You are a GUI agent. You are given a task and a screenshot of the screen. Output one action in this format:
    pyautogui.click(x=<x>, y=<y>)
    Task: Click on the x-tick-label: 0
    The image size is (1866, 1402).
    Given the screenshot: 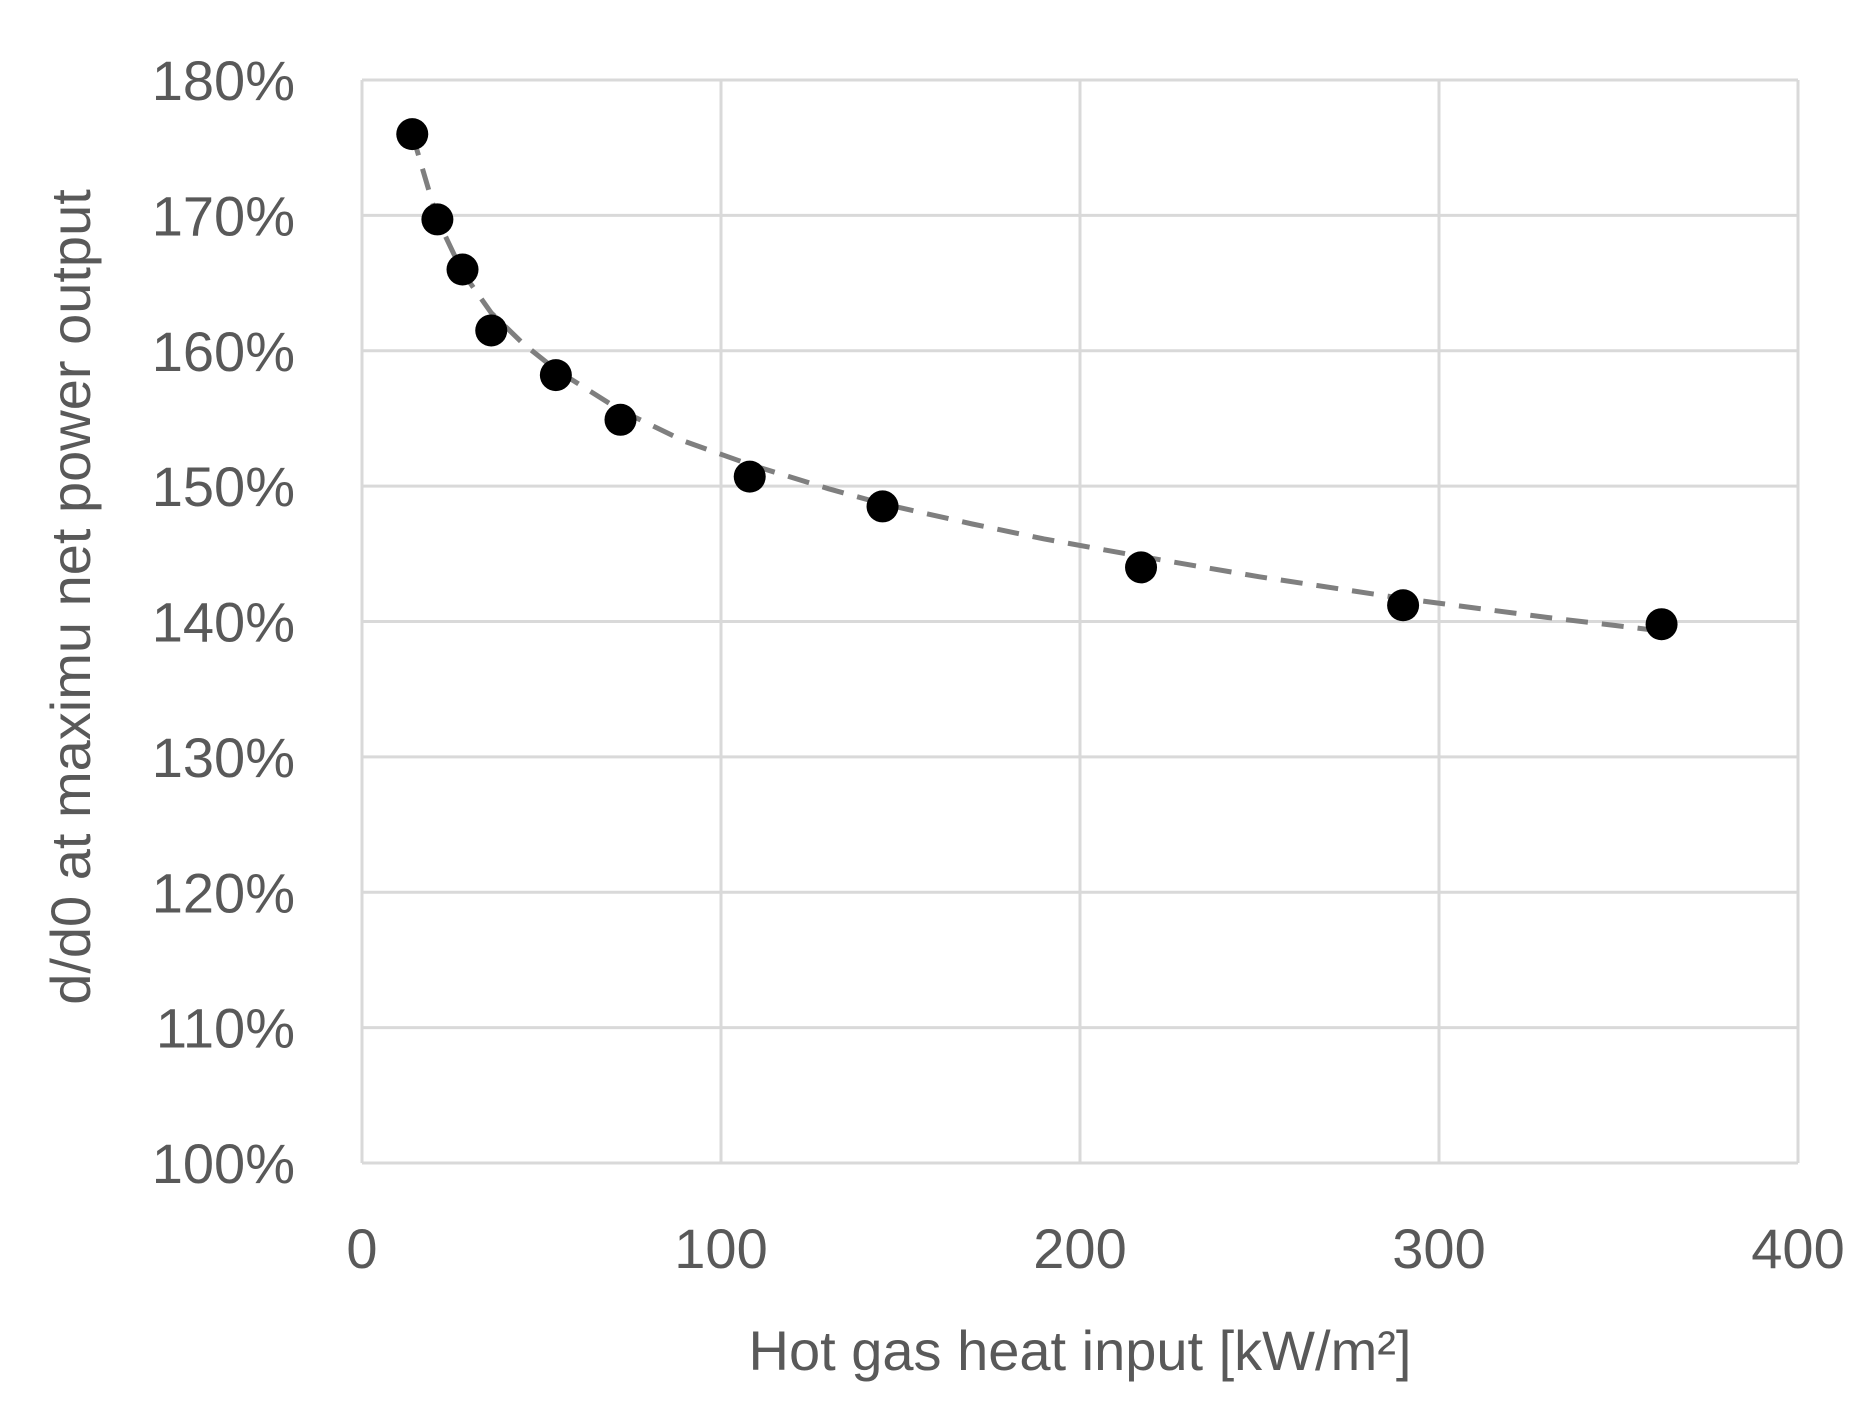 What is the action you would take?
    pyautogui.click(x=361, y=1248)
    